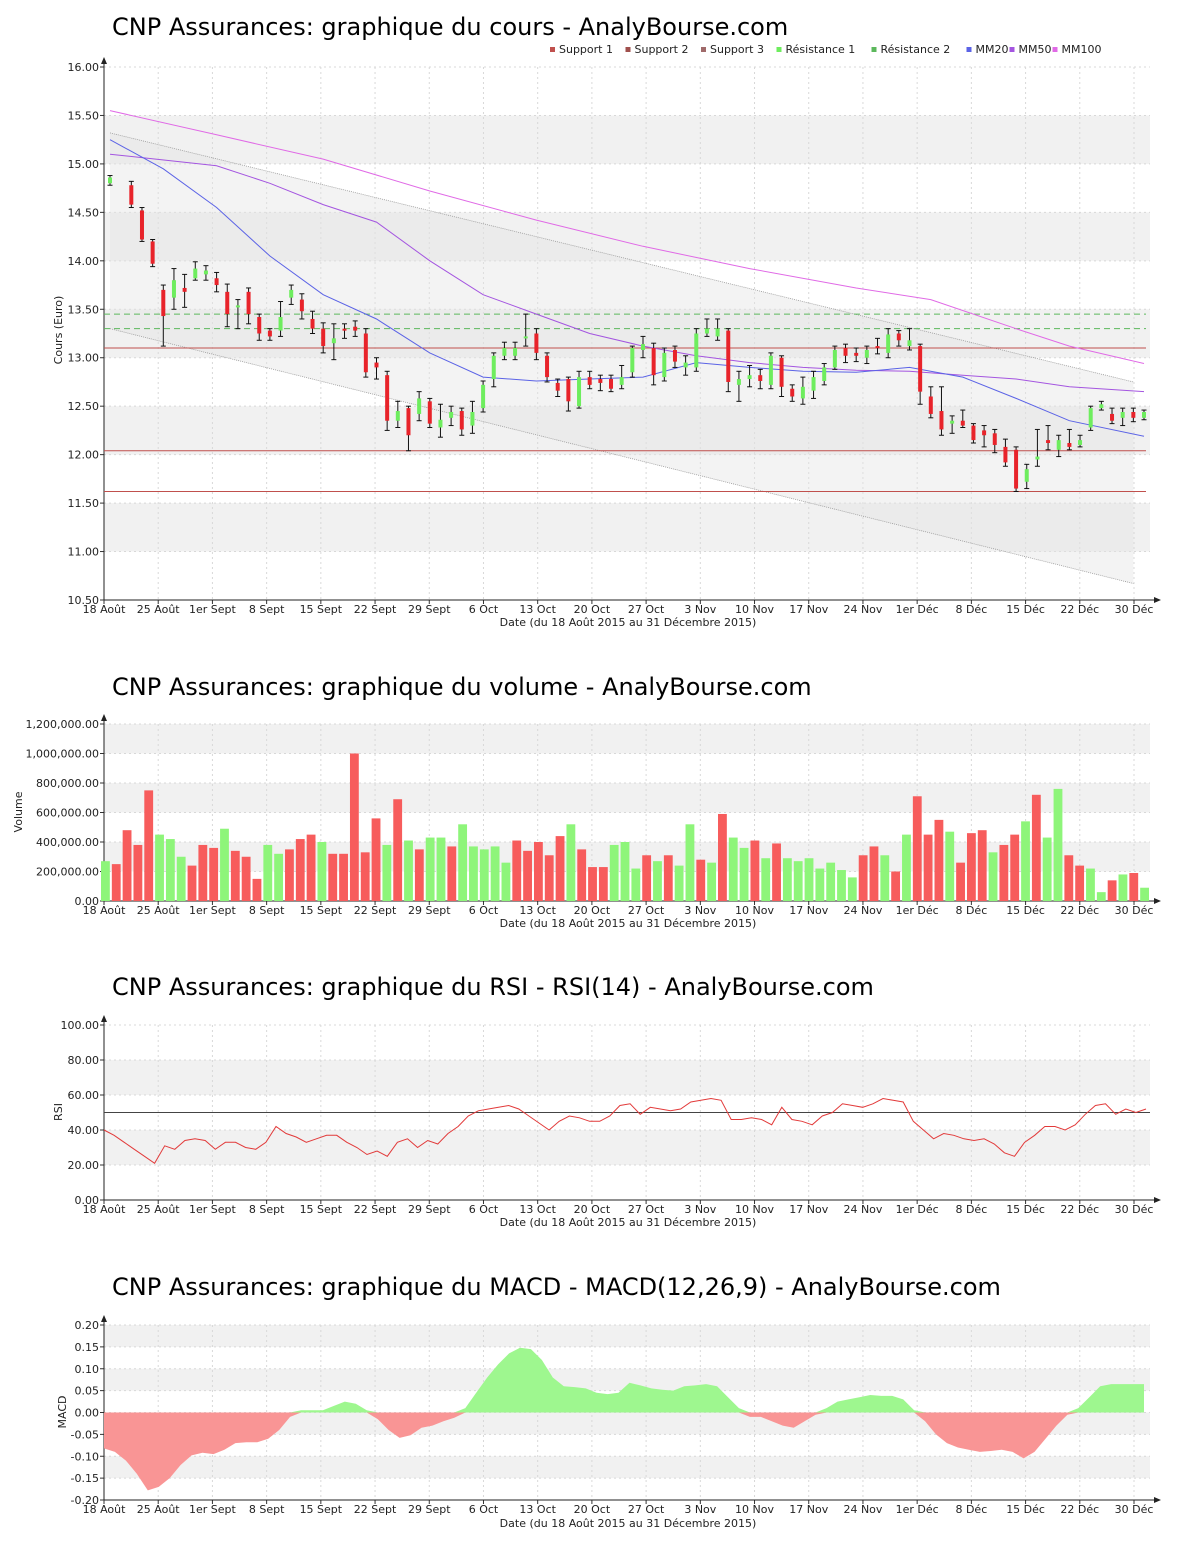 Image resolution: width=1200 pixels, height=1550 pixels. Describe the element at coordinates (621, 456) in the screenshot. I see `trend-channel-lower` at that location.